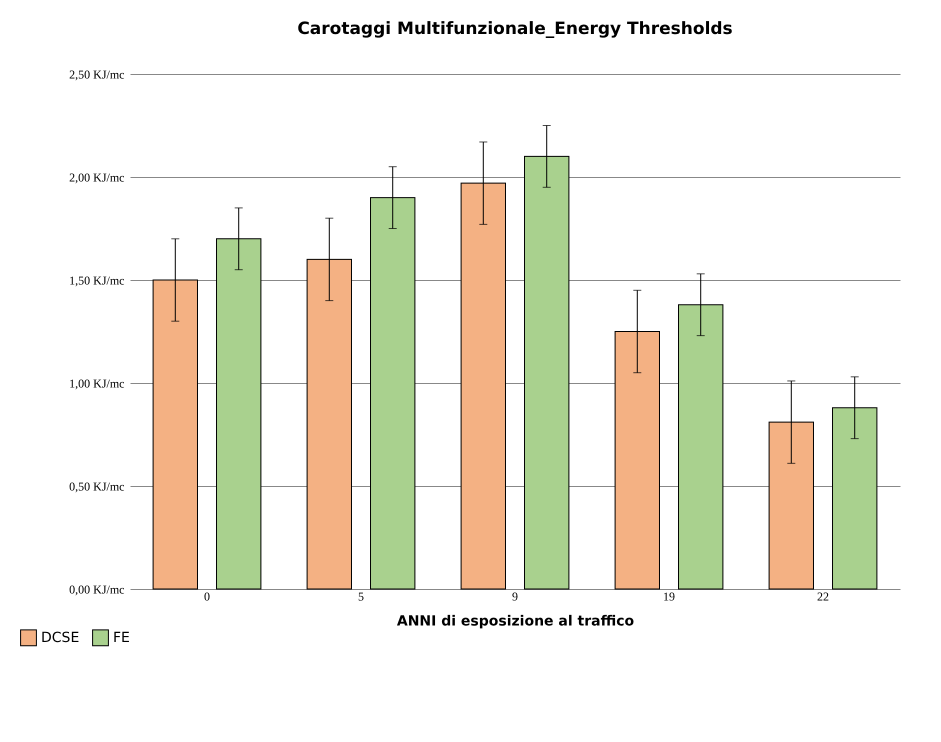  I want to click on x-tick-label: 5, so click(361, 597).